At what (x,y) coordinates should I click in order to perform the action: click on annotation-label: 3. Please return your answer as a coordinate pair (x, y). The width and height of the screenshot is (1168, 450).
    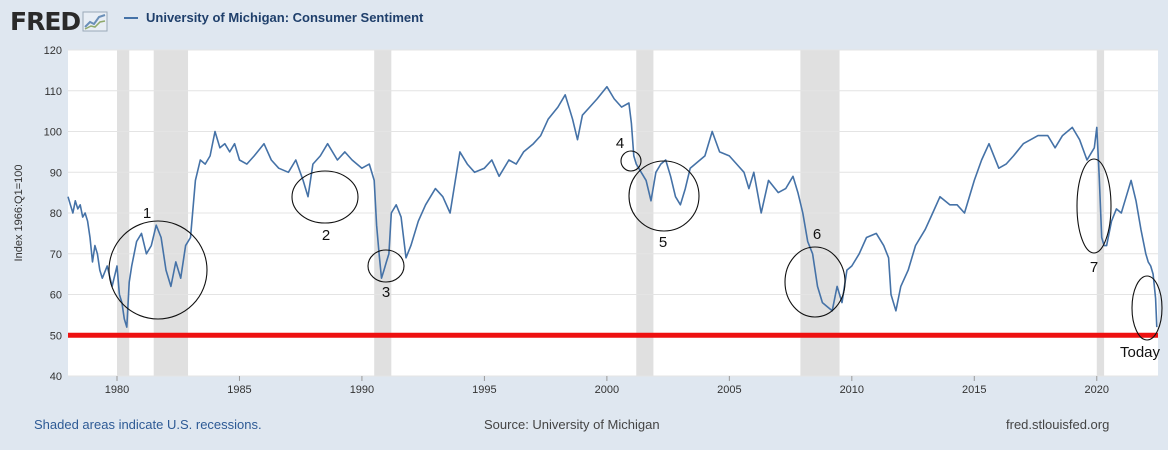
    Looking at the image, I should click on (386, 292).